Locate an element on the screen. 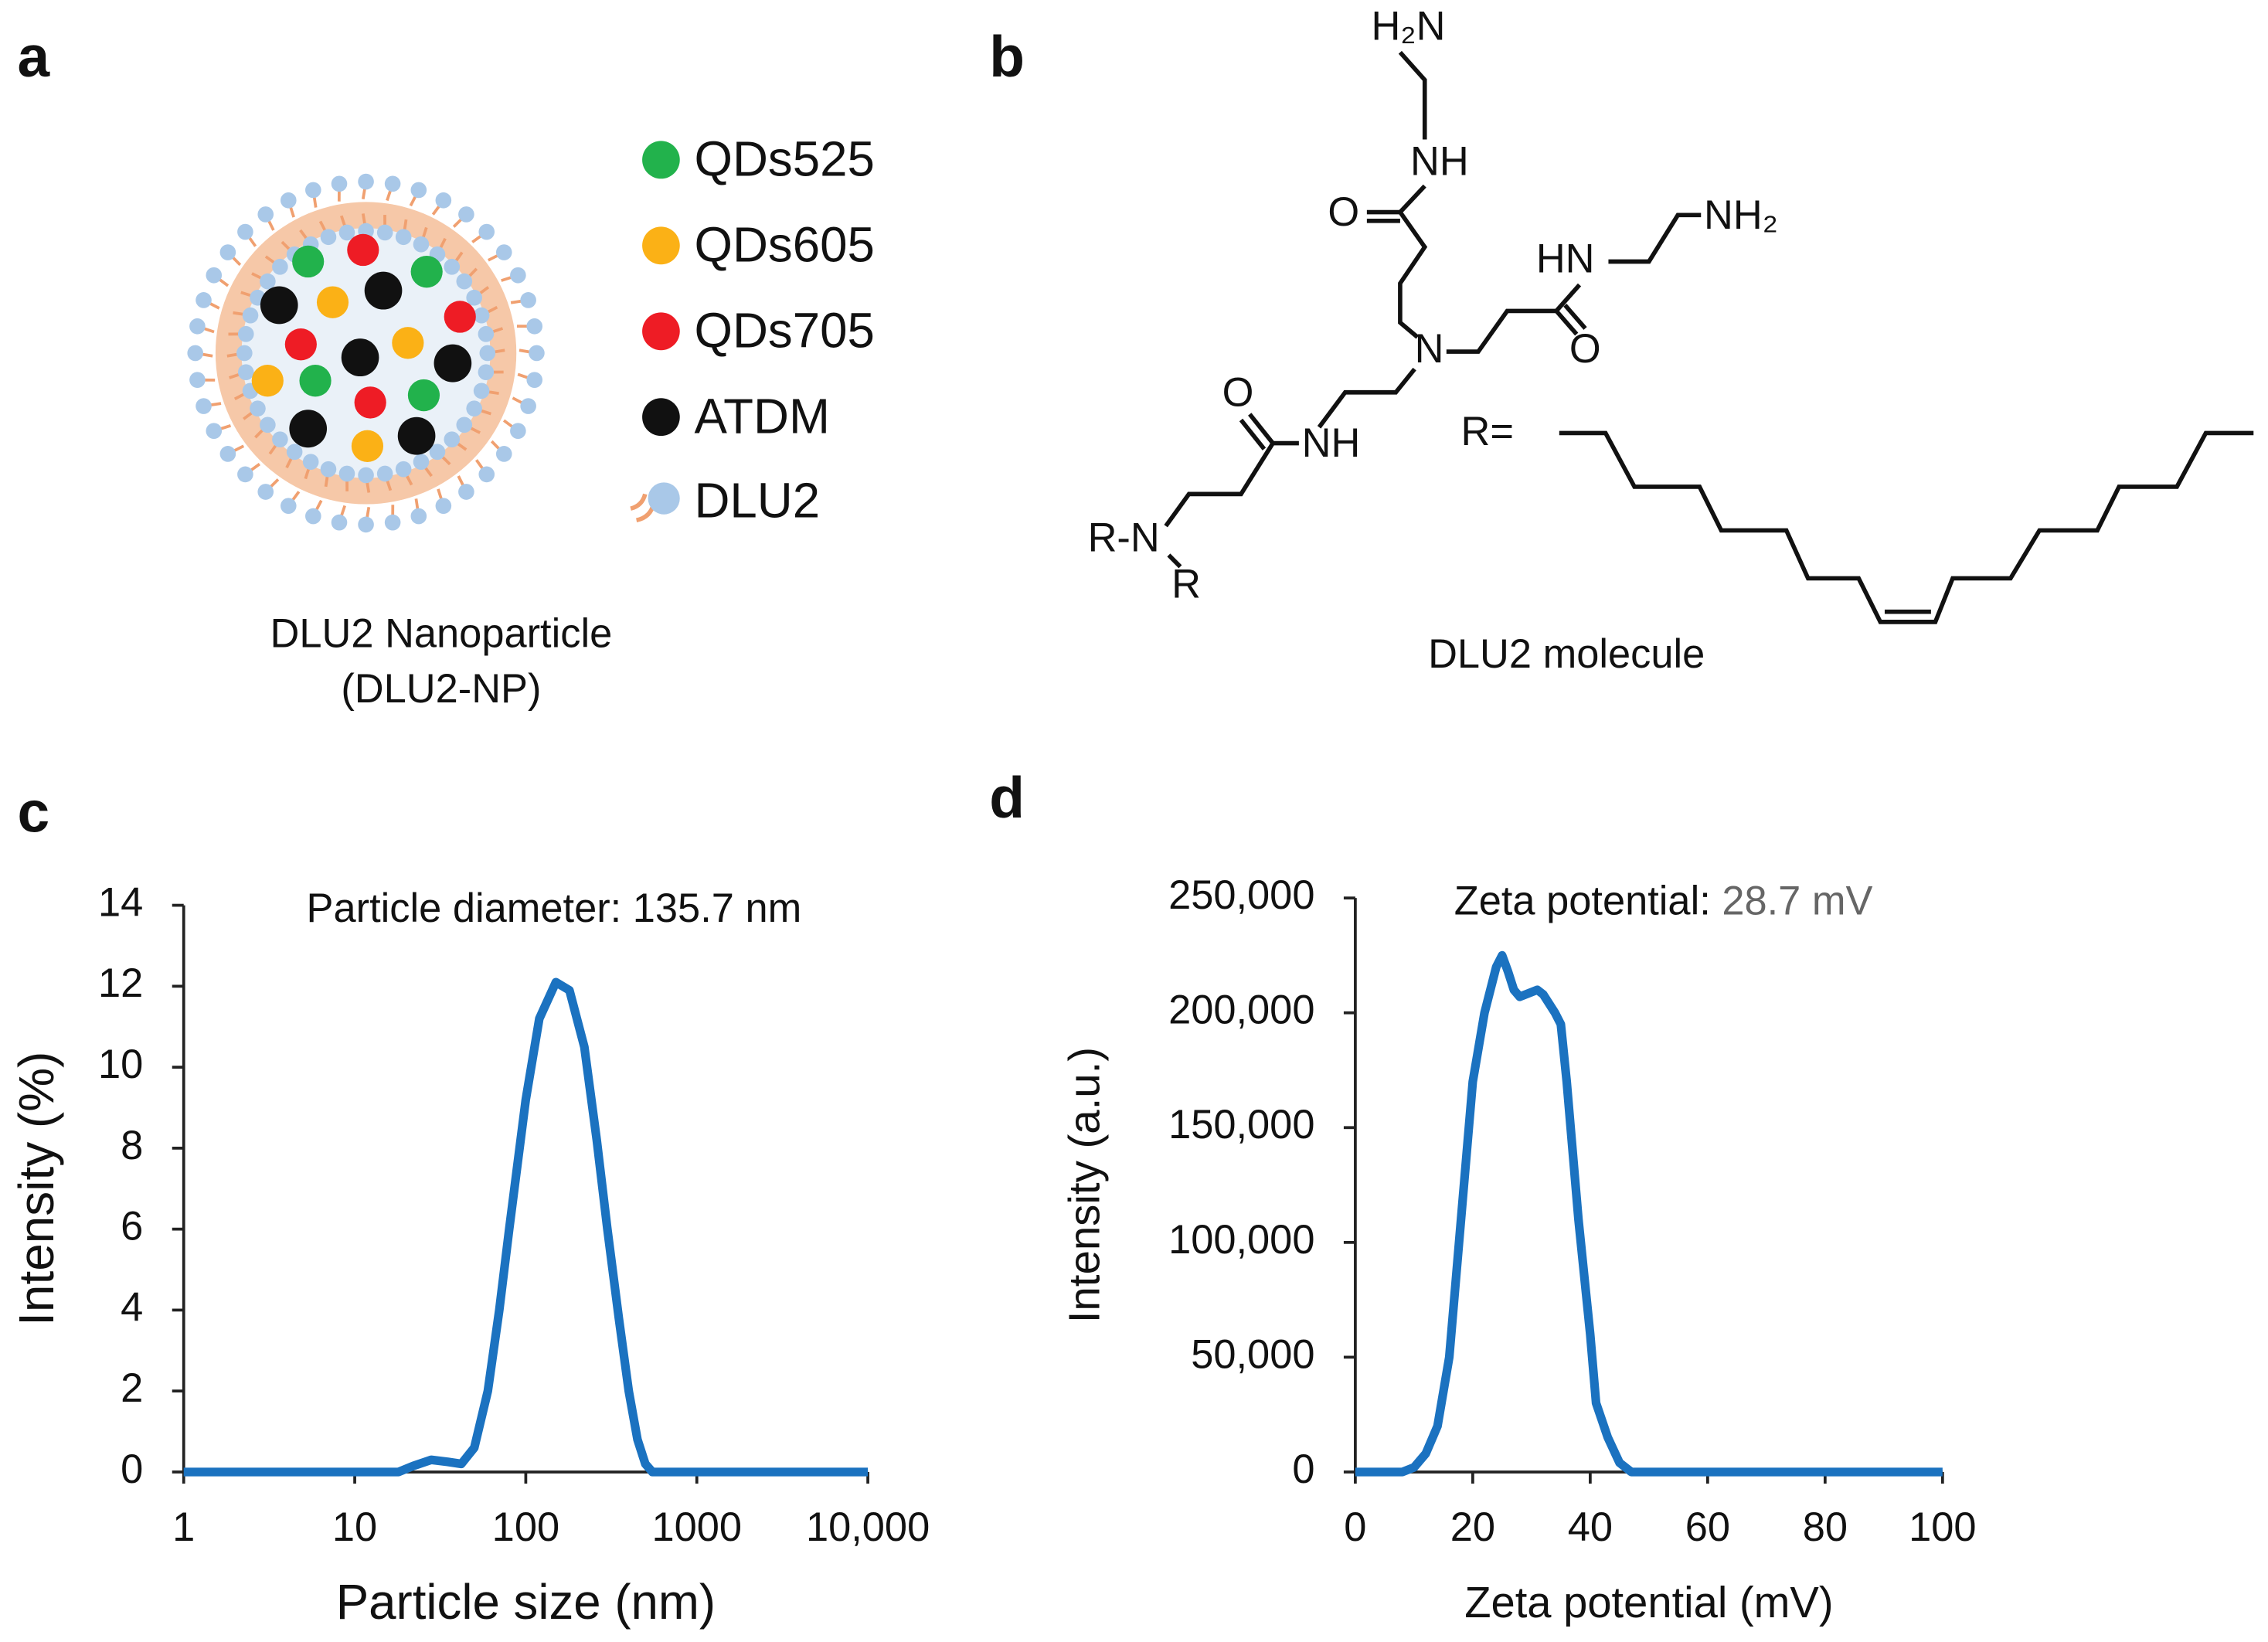  data-line is located at coordinates (1649, 1213).